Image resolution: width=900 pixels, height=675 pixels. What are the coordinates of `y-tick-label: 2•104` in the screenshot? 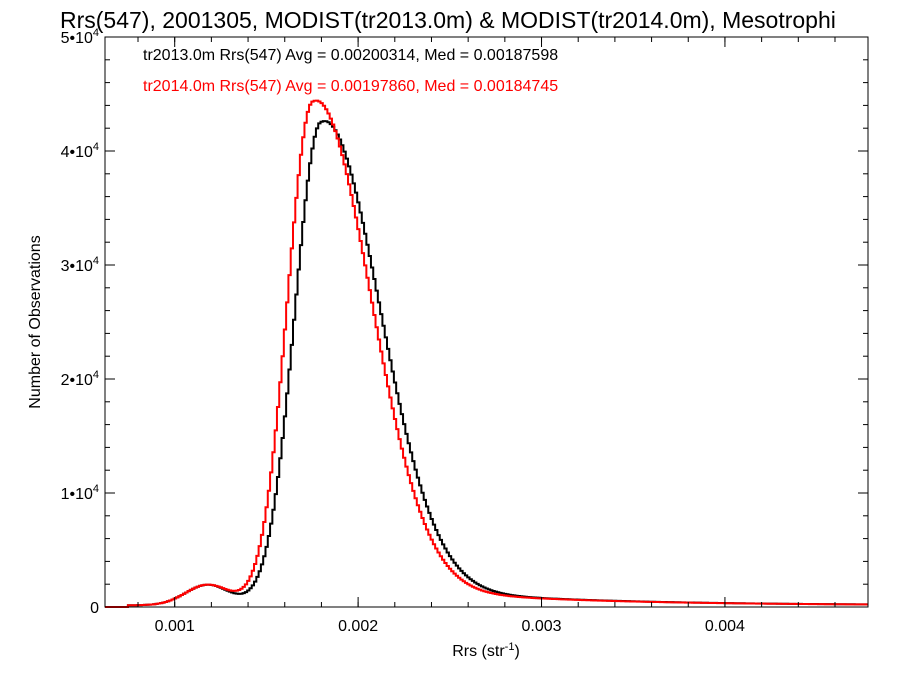 It's located at (80, 379).